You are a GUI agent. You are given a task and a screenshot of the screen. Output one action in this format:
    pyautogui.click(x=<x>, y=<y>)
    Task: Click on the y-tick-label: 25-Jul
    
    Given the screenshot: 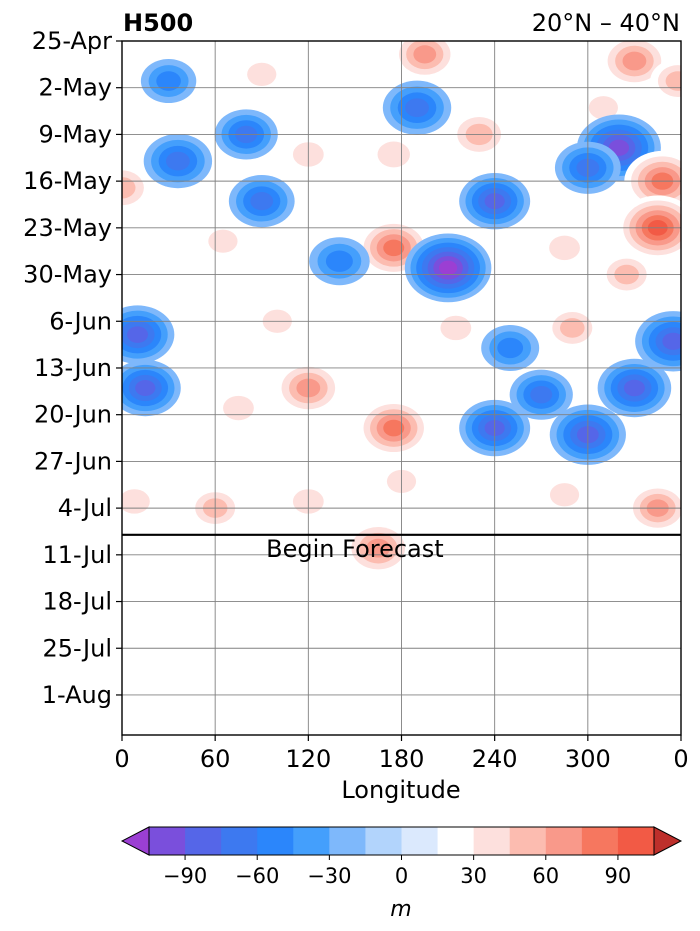 What is the action you would take?
    pyautogui.click(x=78, y=648)
    